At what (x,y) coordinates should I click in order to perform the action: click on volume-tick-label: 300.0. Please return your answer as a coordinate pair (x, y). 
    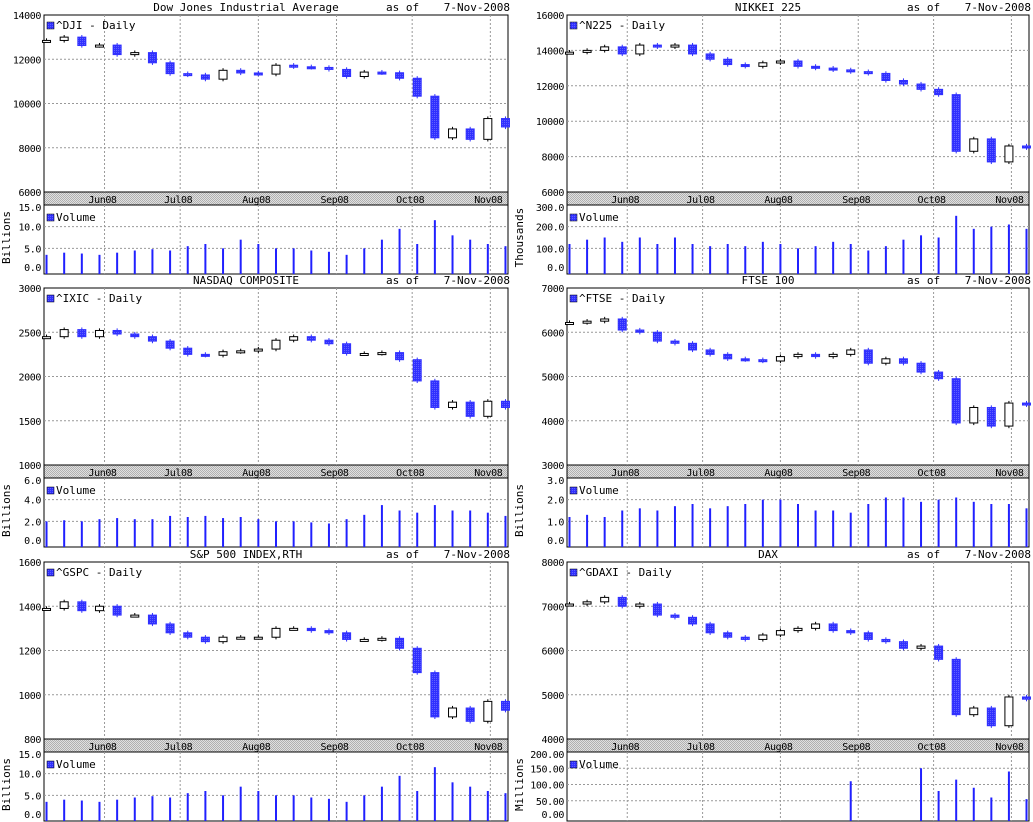
    Looking at the image, I should click on (550, 208).